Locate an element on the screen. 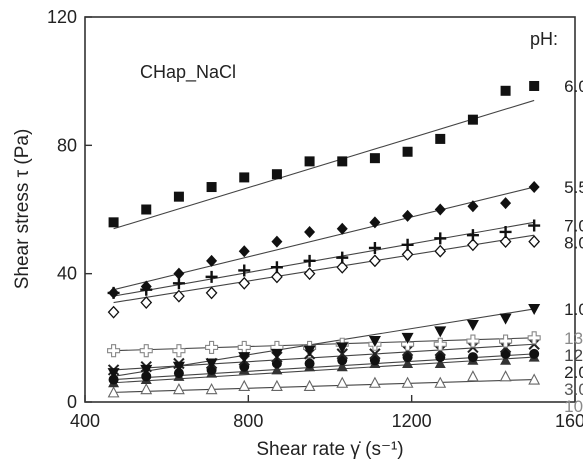  series-label: 8.0 is located at coordinates (573, 243).